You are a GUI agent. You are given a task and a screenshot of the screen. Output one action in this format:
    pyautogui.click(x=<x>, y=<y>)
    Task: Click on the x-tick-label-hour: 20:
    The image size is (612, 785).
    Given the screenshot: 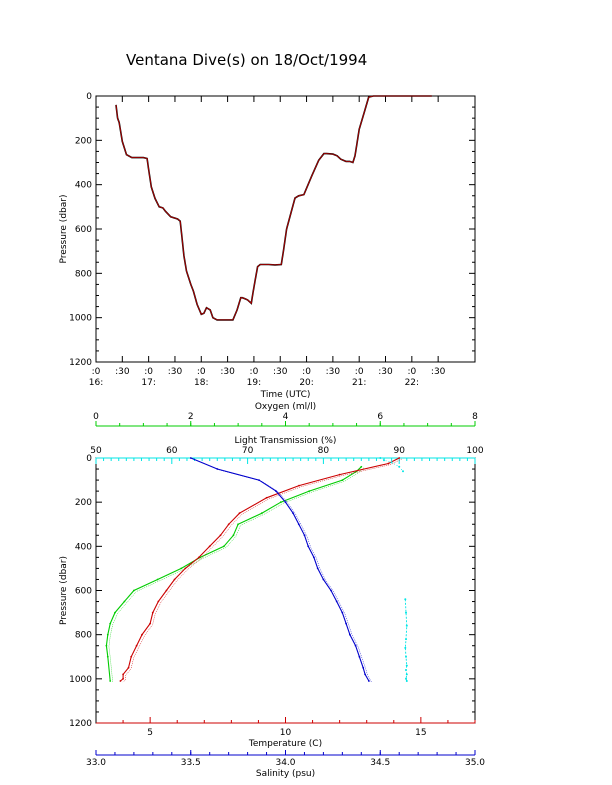 What is the action you would take?
    pyautogui.click(x=306, y=383)
    